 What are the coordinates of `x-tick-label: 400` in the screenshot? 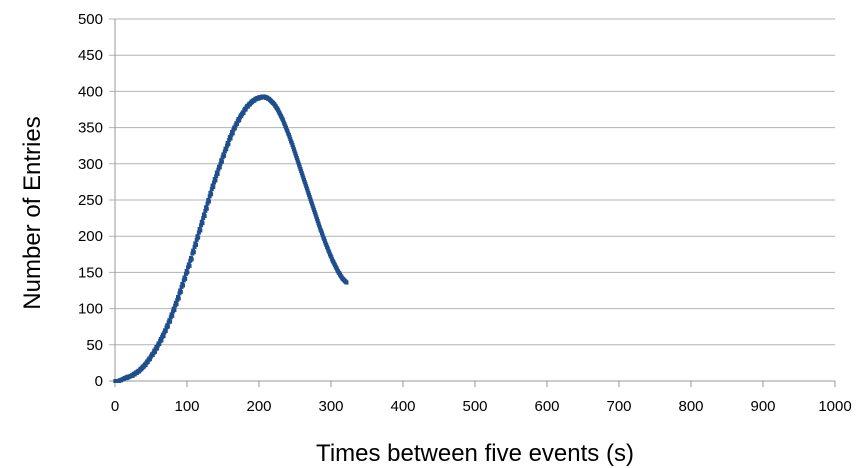 It's located at (402, 406).